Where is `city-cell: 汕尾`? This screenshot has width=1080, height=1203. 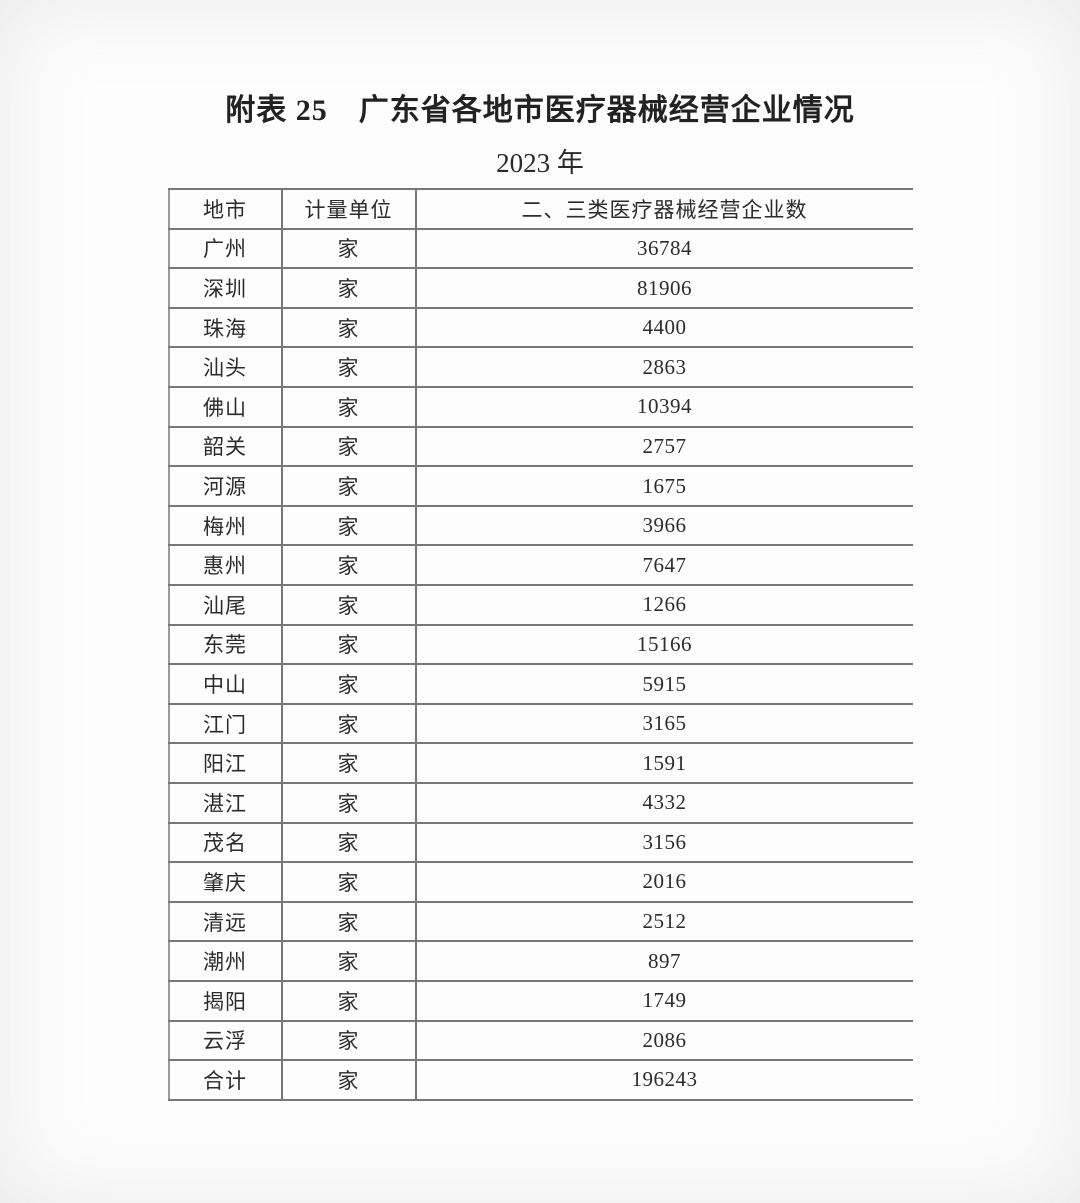 city-cell: 汕尾 is located at coordinates (225, 605).